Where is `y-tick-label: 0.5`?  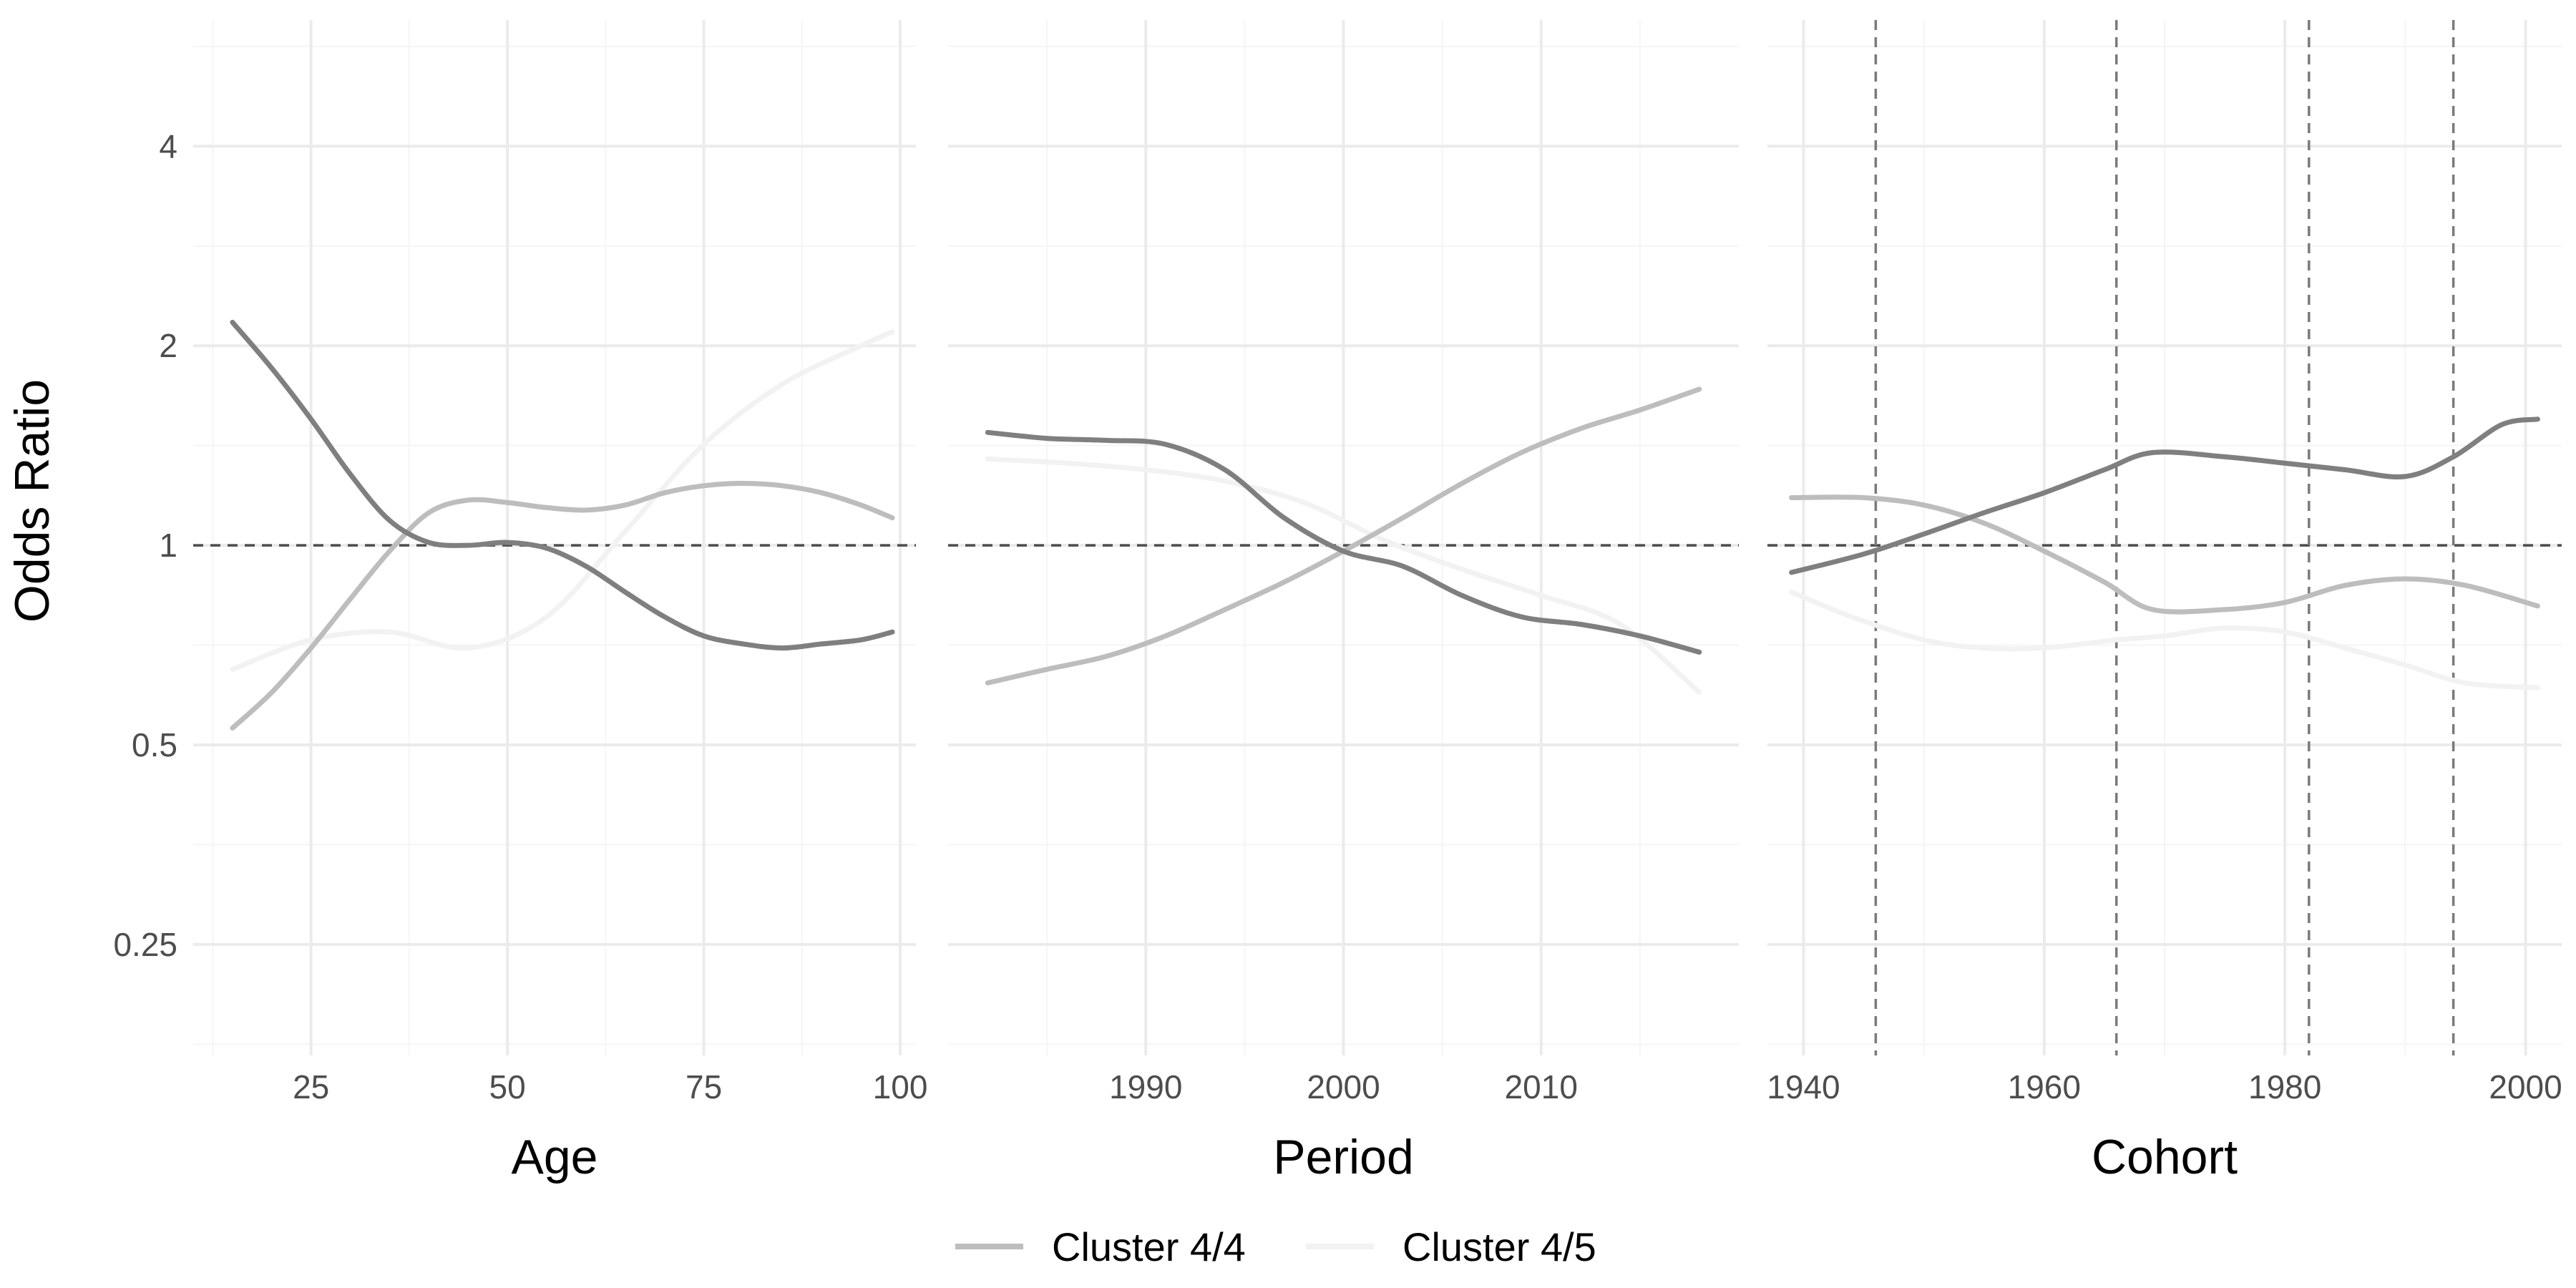 y-tick-label: 0.5 is located at coordinates (154, 744).